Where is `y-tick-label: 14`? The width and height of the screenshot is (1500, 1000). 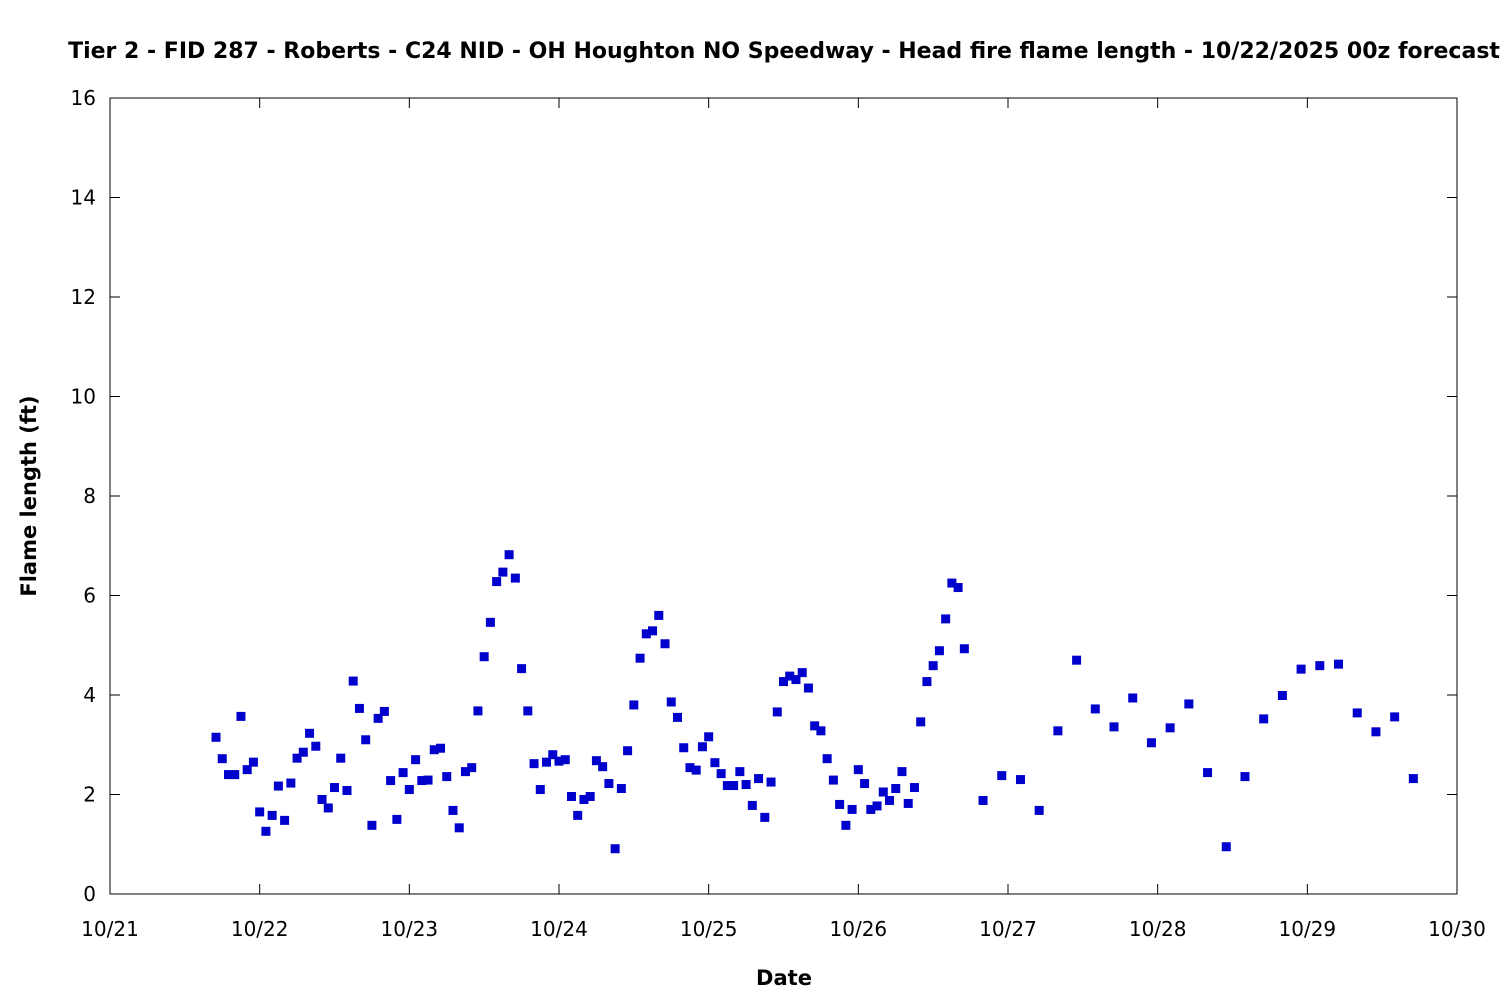 y-tick-label: 14 is located at coordinates (83, 198).